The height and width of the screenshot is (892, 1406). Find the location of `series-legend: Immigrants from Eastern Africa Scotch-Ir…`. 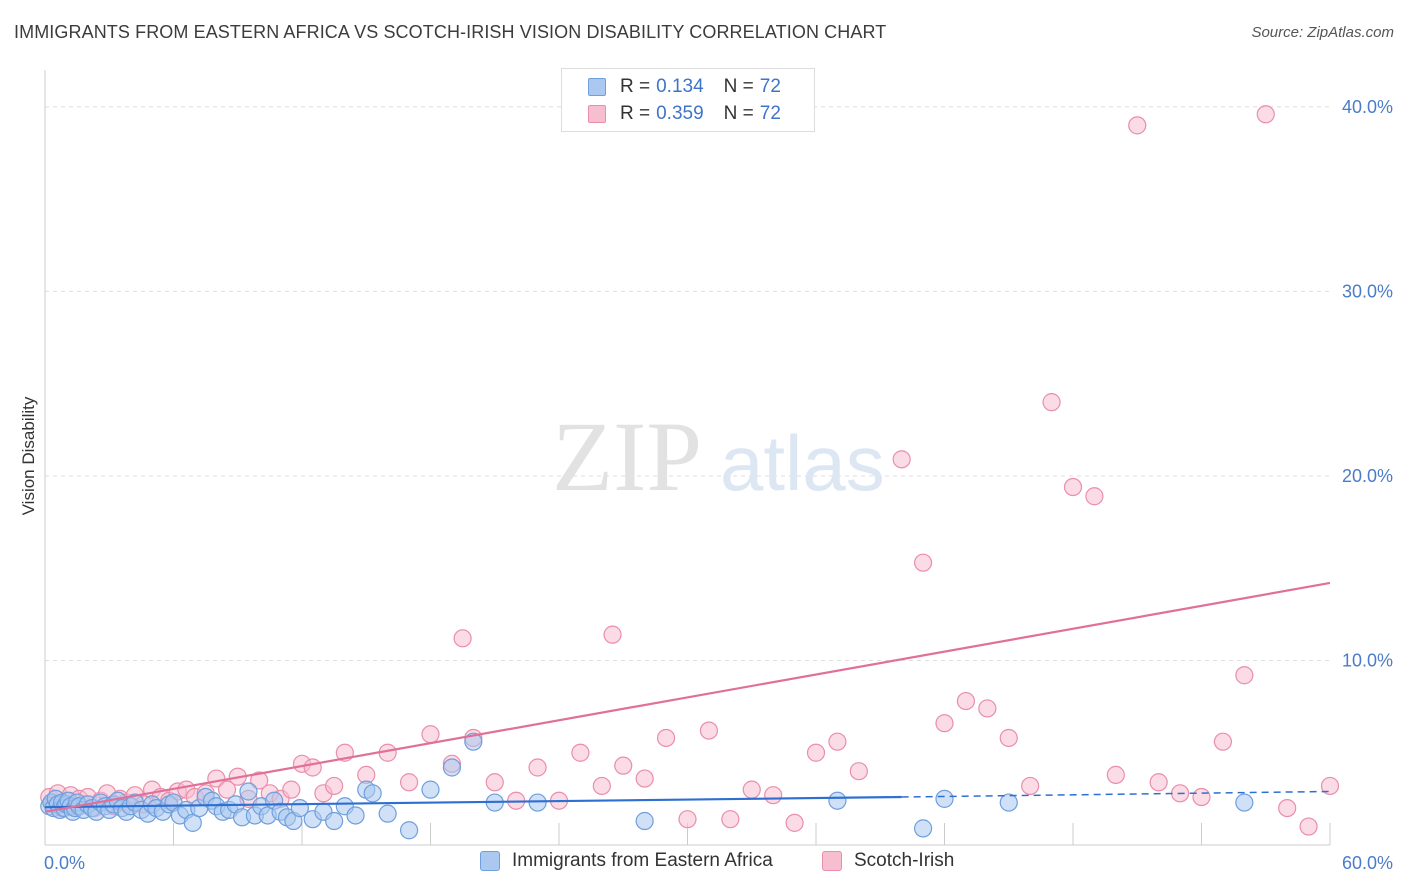

series-legend: Immigrants from Eastern Africa Scotch-Ir… is located at coordinates (703, 865).